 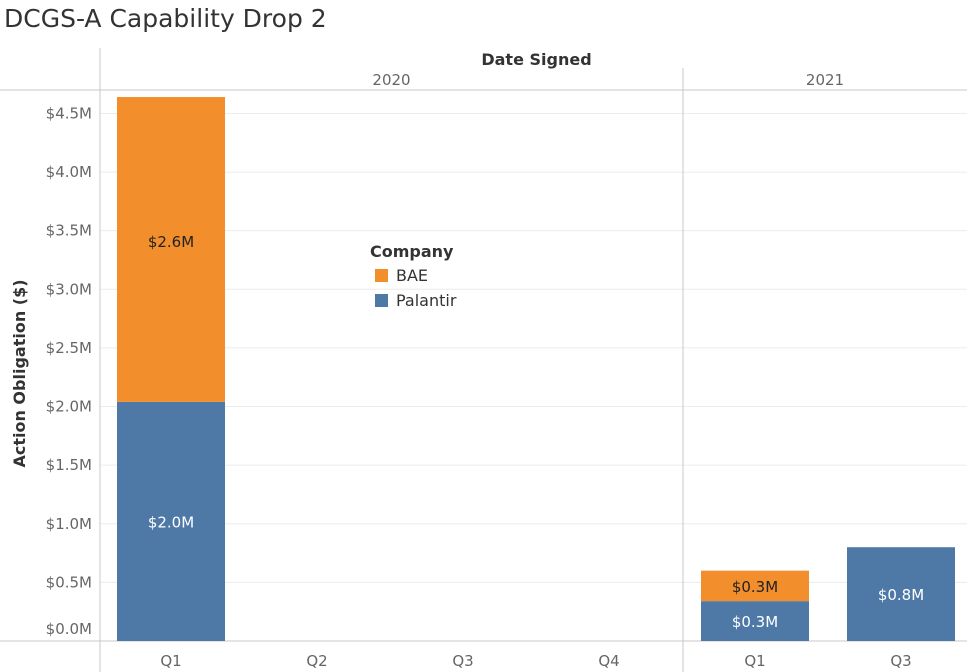 I want to click on y-tick-label: $2.5M, so click(x=69, y=348).